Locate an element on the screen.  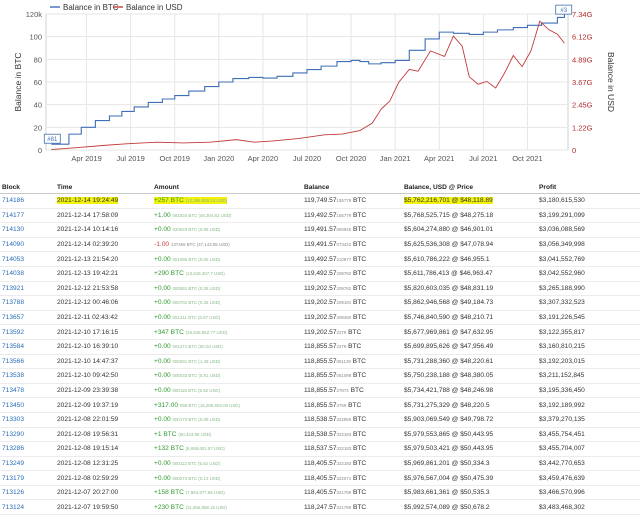
block-link: 713478 is located at coordinates (27, 391).